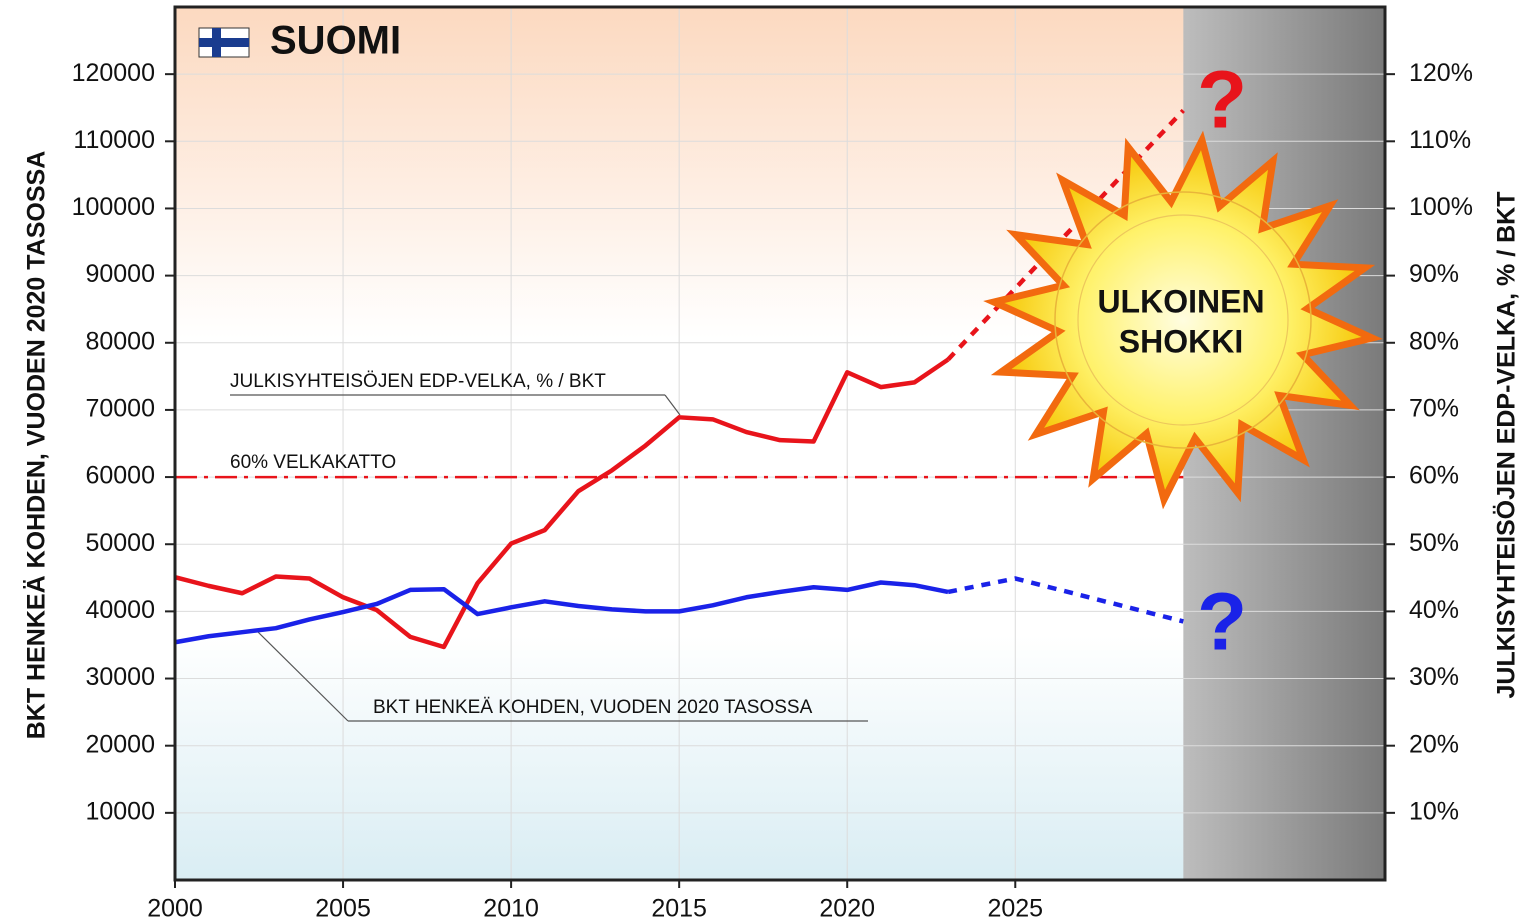  What do you see at coordinates (335, 41) in the screenshot?
I see `chart-title: SUOMI` at bounding box center [335, 41].